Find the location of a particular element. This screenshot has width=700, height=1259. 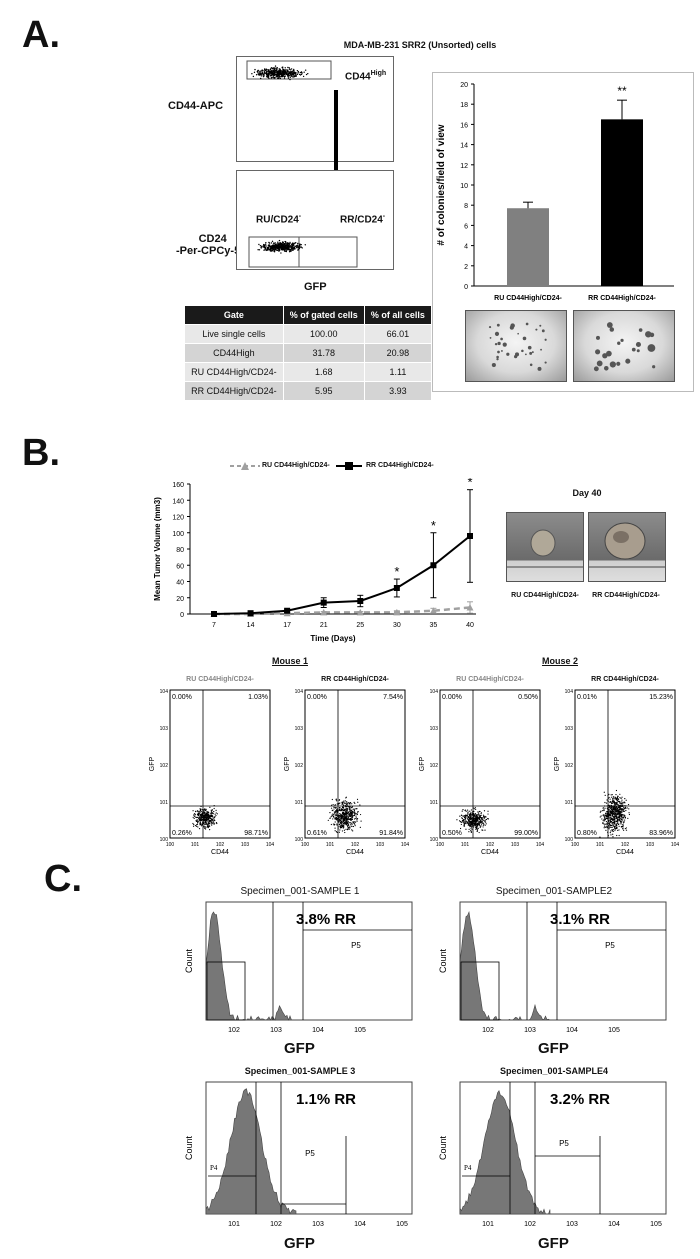

tumor-photo-rr-svg is located at coordinates (627, 545).